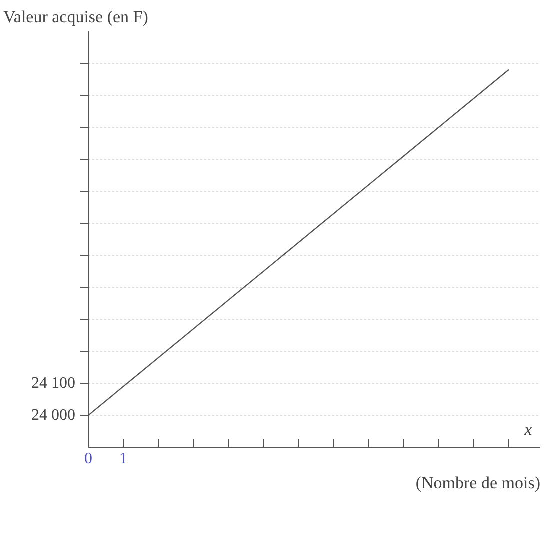 This screenshot has height=534, width=554. Describe the element at coordinates (54, 383) in the screenshot. I see `y-tick-label: 24 100` at that location.